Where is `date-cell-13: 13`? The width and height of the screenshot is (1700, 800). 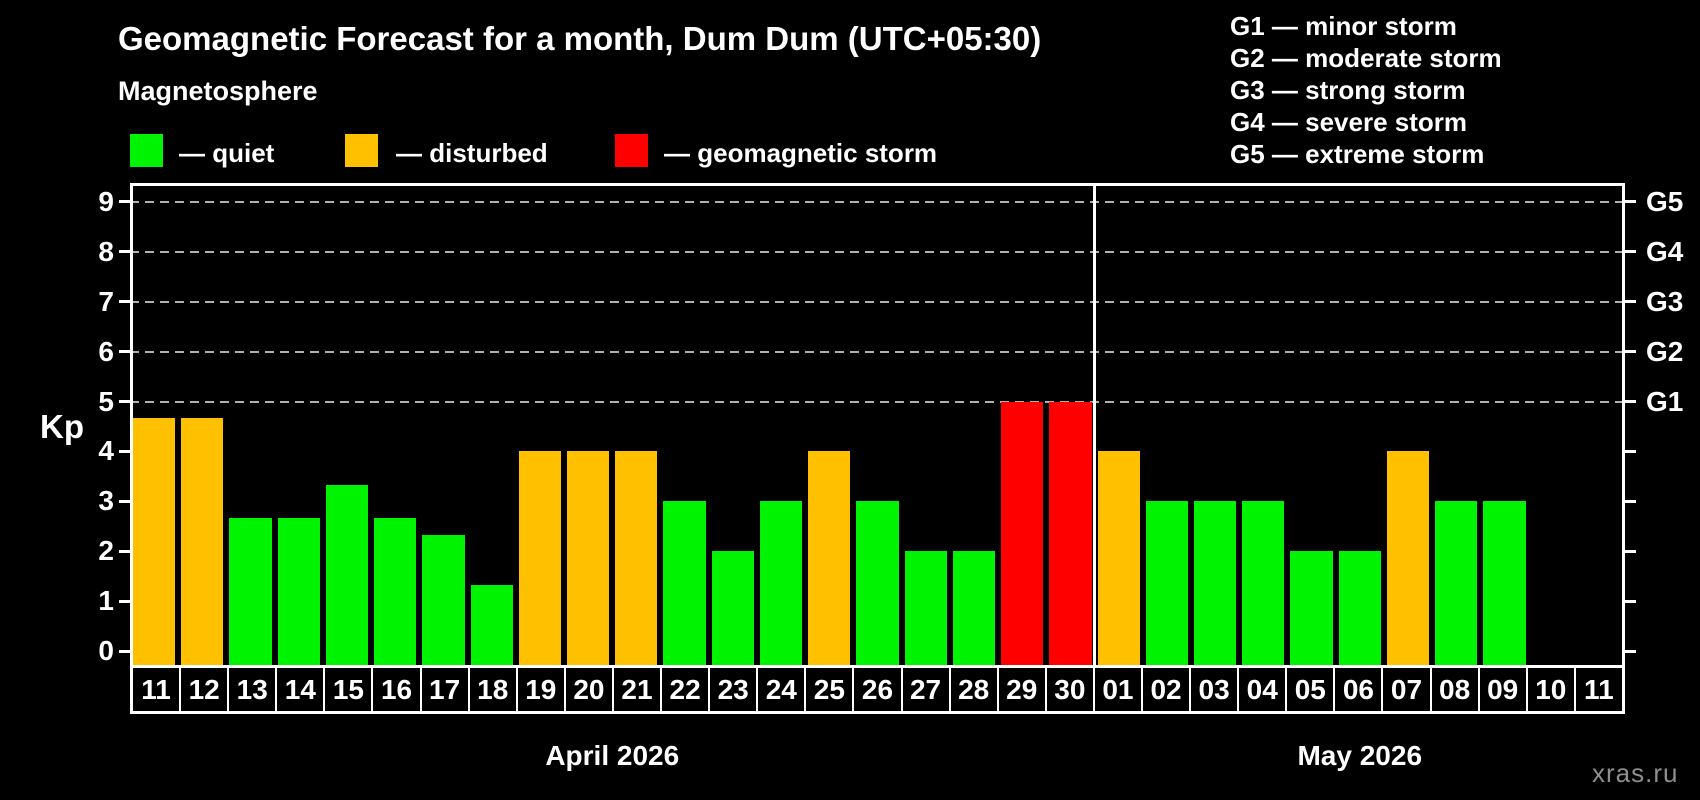 date-cell-13: 13 is located at coordinates (253, 689).